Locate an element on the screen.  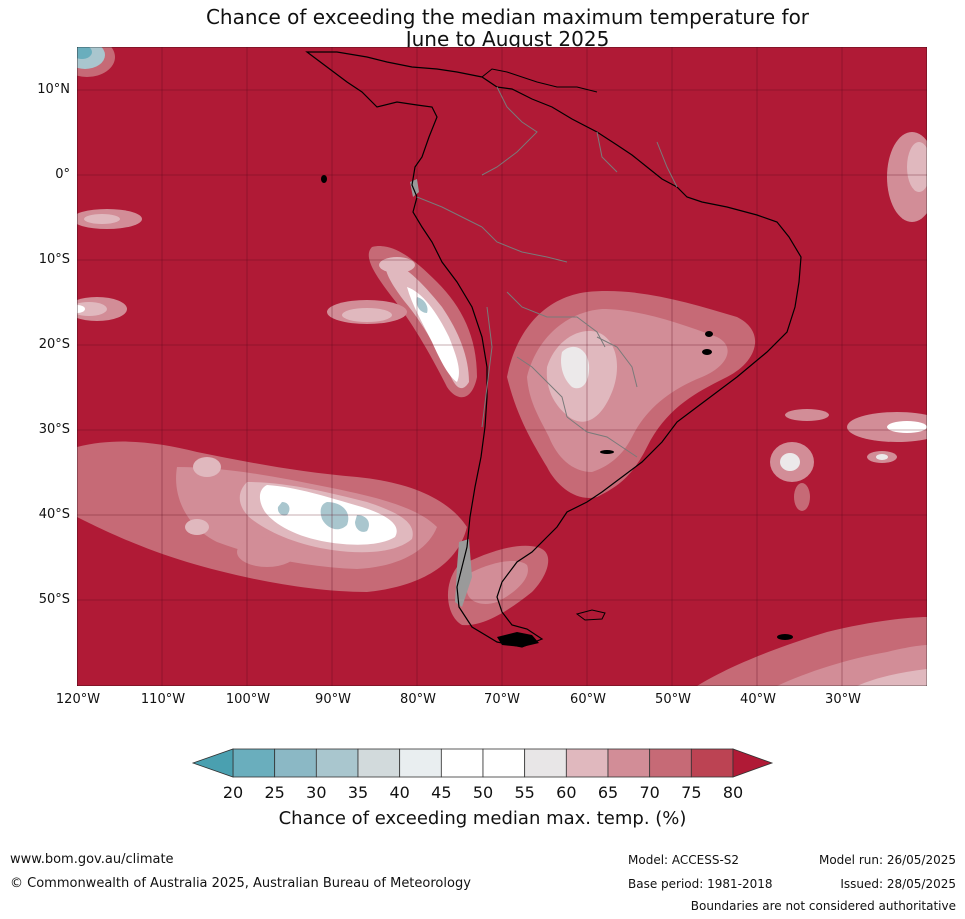
colorbar-low-extend is located at coordinates (212, 763).